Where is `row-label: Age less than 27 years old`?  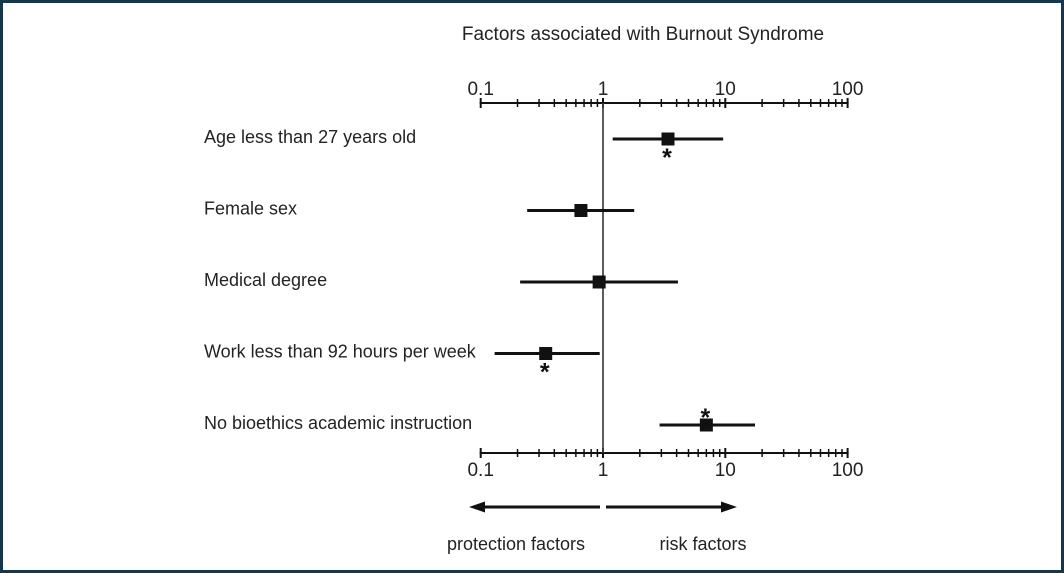 row-label: Age less than 27 years old is located at coordinates (310, 137).